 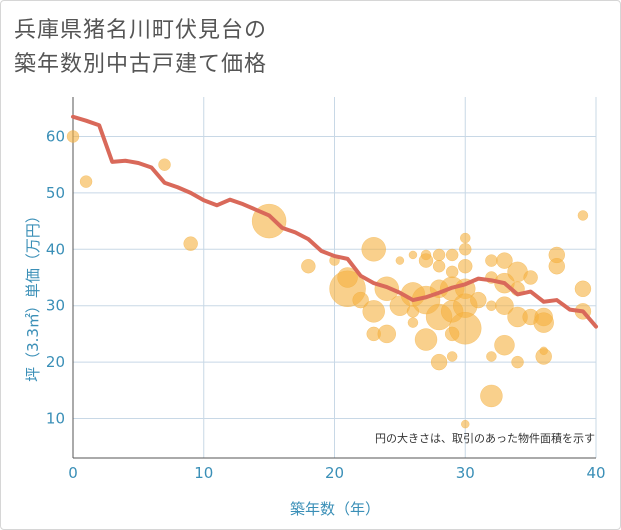 I want to click on y-tick-label: 60, so click(x=55, y=136).